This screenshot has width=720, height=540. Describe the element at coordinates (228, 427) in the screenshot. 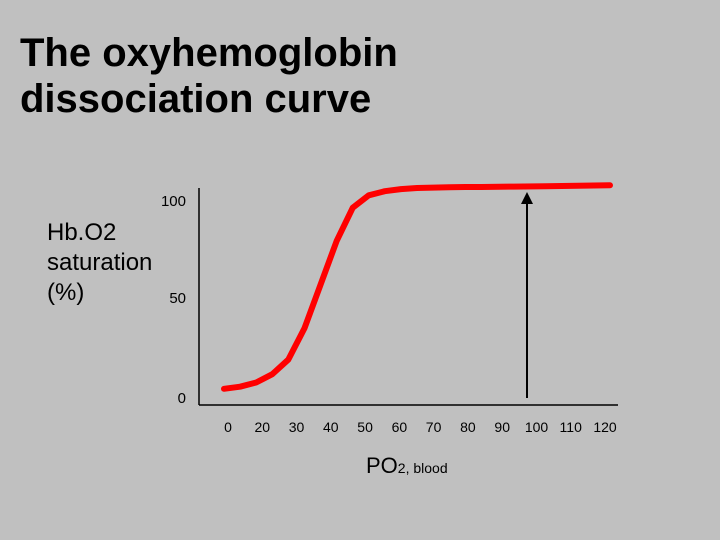

I see `x-tick-label: 0` at that location.